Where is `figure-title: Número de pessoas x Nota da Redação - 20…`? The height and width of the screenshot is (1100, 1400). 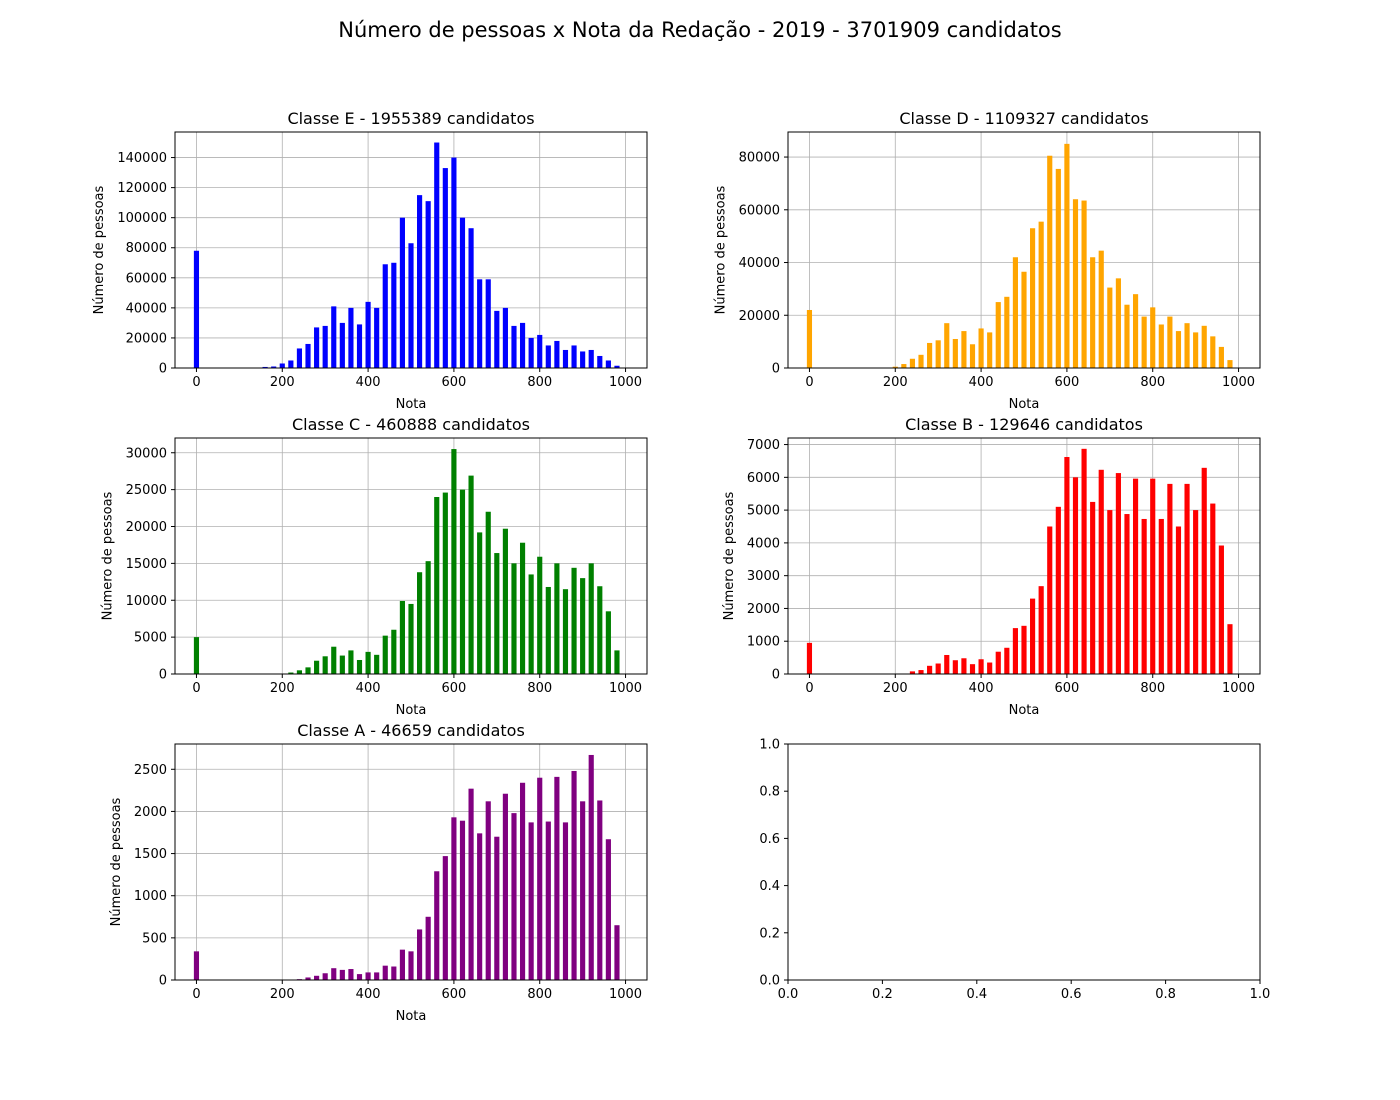
figure-title: Número de pessoas x Nota da Redação - 20… is located at coordinates (700, 30).